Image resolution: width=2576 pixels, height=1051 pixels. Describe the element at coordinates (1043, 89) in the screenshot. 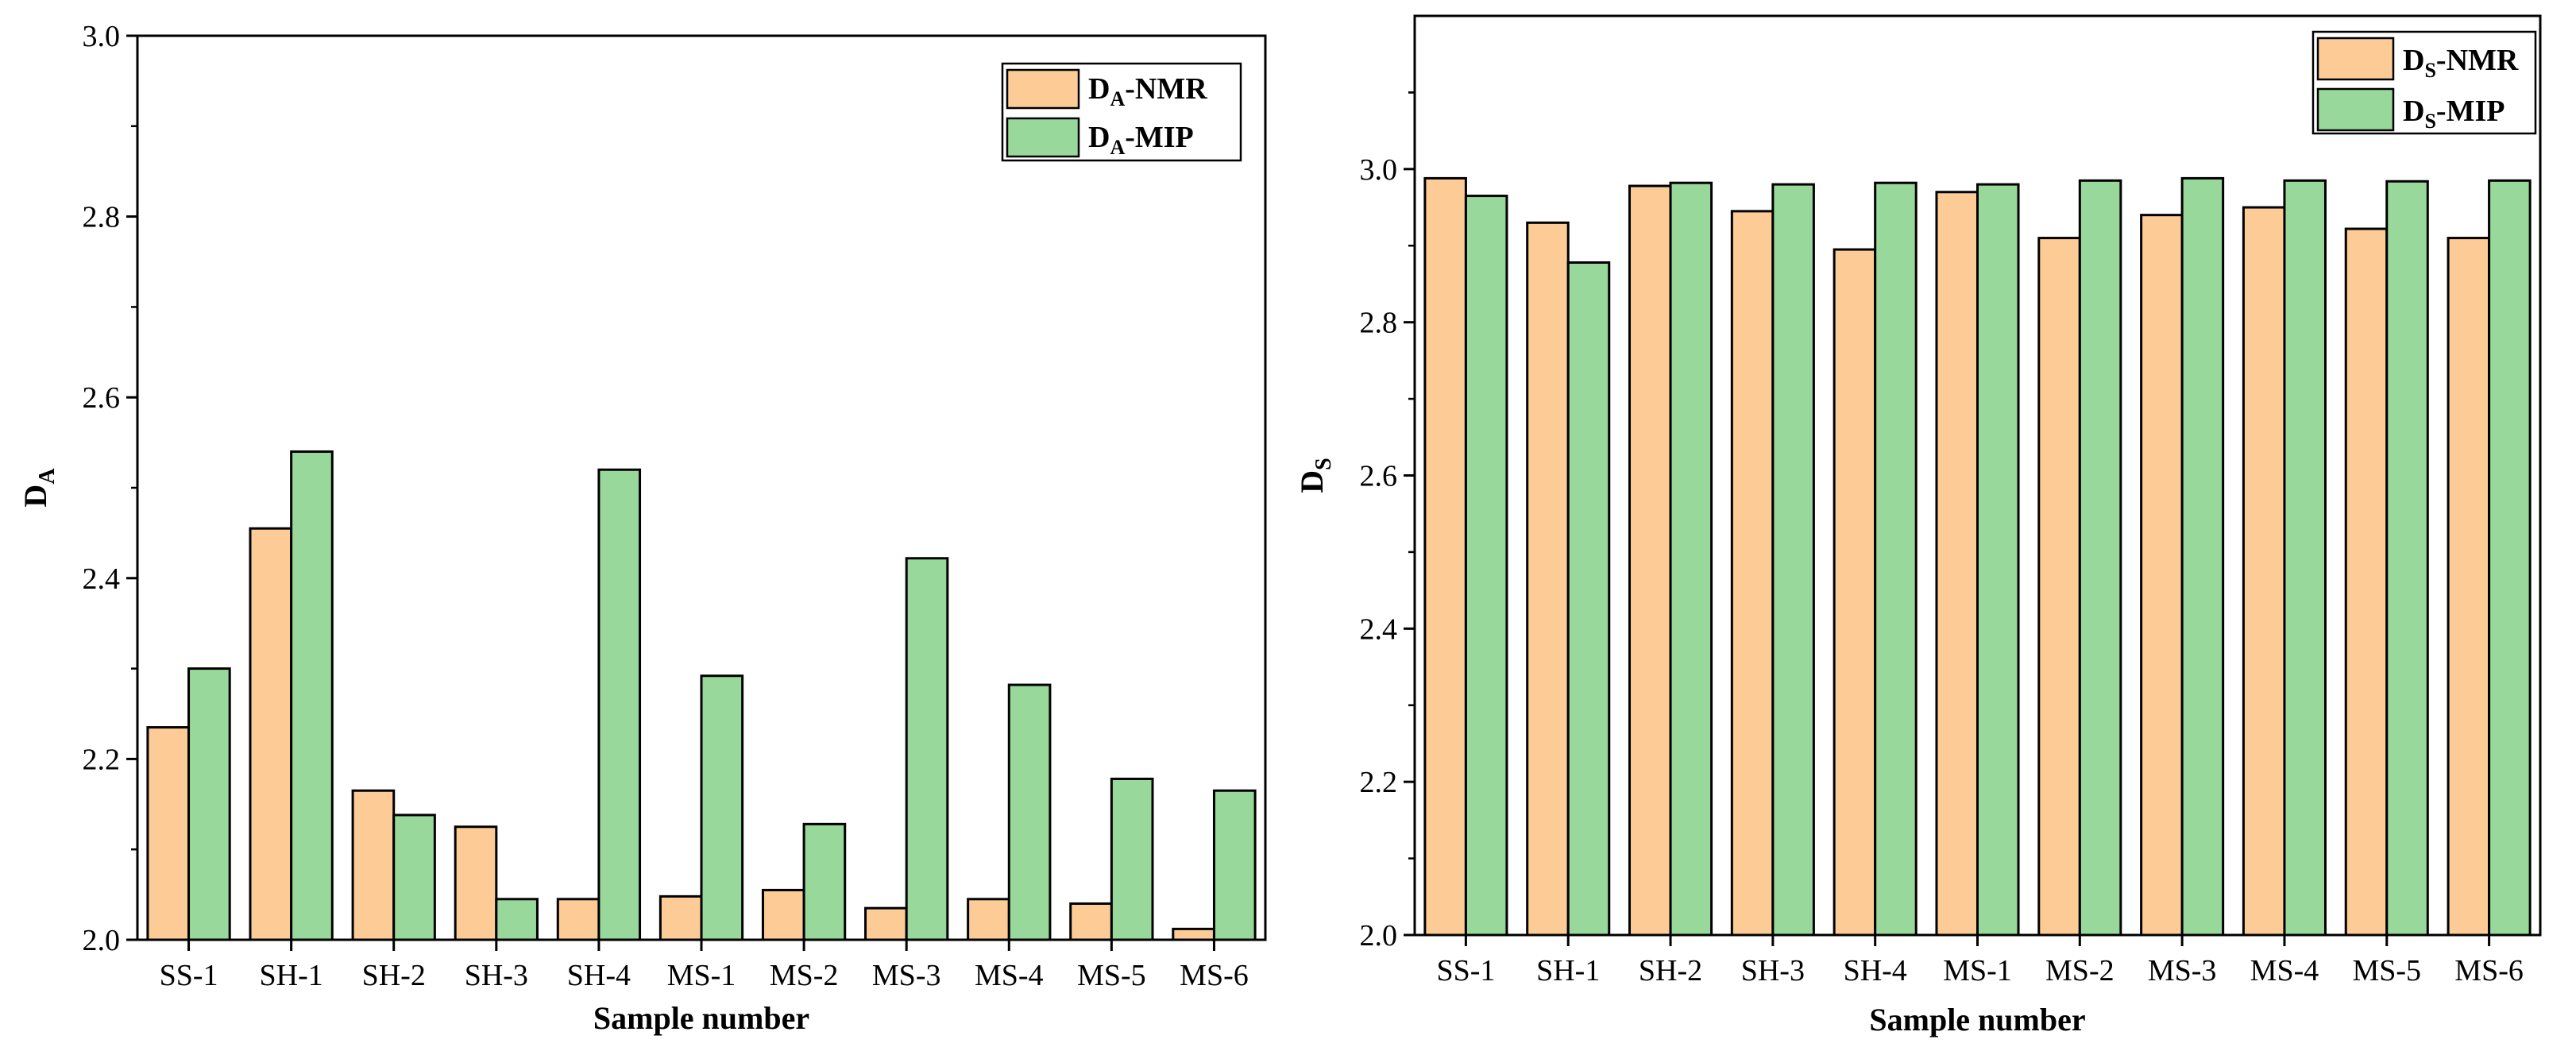

I see `legend-swatch-da-nmr` at that location.